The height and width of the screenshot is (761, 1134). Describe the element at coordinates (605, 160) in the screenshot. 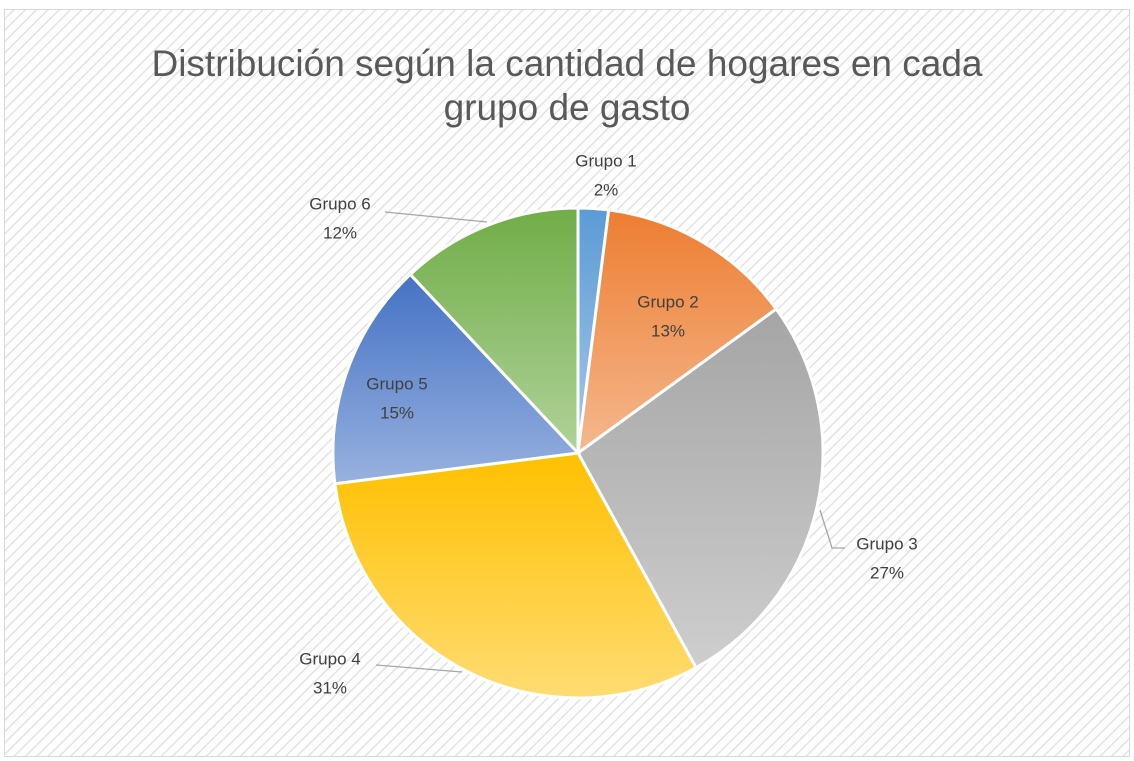

I see `slice-label: Grupo 1` at that location.